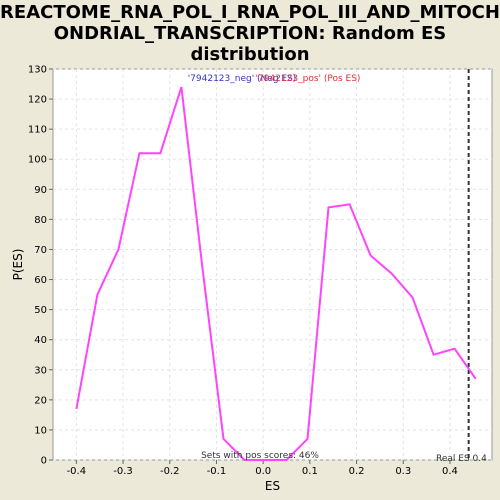 Image resolution: width=500 pixels, height=500 pixels. Describe the element at coordinates (450, 471) in the screenshot. I see `x-tick-label: 0.4` at that location.